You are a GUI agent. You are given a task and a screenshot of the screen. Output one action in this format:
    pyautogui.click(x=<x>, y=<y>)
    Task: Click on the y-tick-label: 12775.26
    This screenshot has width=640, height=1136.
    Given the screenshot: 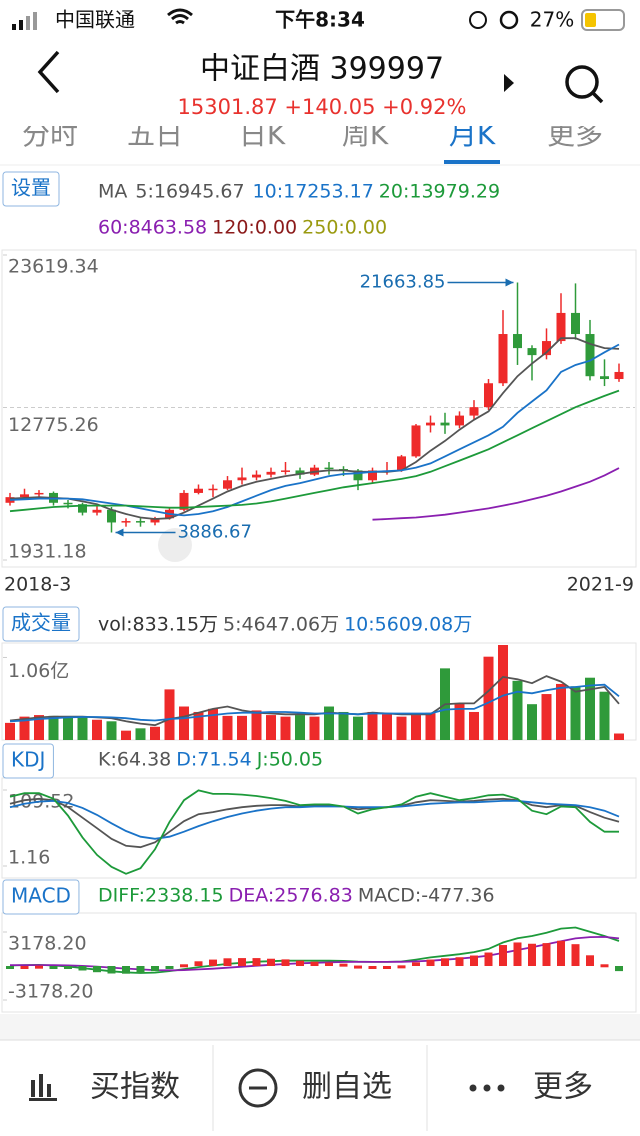 What is the action you would take?
    pyautogui.click(x=53, y=425)
    